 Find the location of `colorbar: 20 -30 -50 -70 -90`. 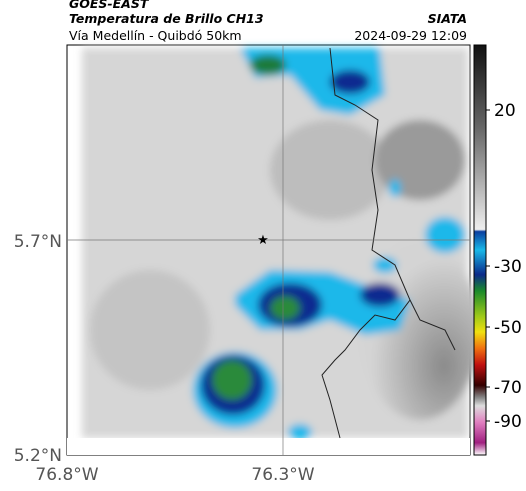

colorbar: 20 -30 -50 -70 -90 is located at coordinates (497, 250).